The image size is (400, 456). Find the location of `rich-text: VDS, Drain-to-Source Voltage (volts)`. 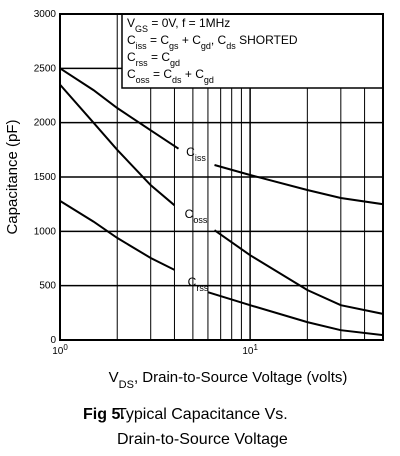

rich-text: VDS, Drain-to-Source Voltage (volts) is located at coordinates (228, 380).